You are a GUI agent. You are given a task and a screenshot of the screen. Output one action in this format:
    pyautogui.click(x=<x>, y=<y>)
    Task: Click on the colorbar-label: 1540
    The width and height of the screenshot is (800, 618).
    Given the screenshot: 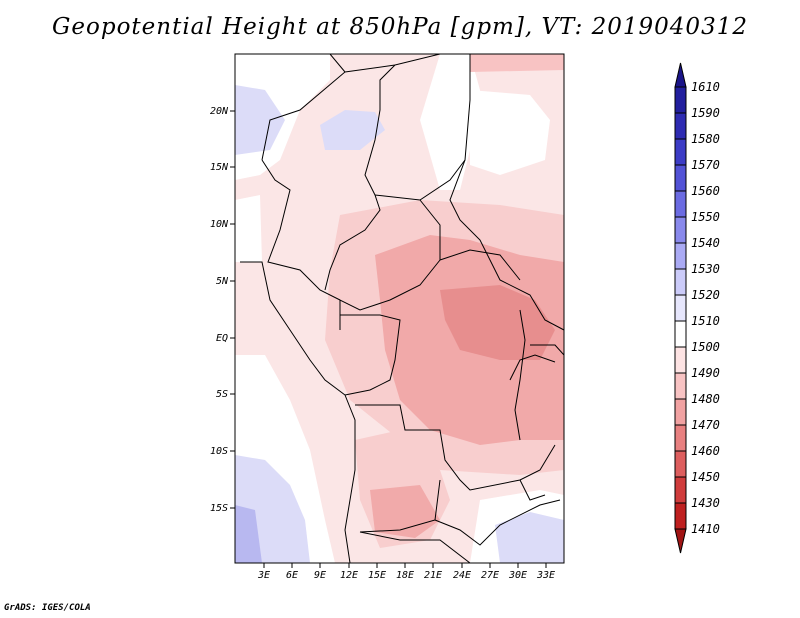 What is the action you would take?
    pyautogui.click(x=705, y=243)
    